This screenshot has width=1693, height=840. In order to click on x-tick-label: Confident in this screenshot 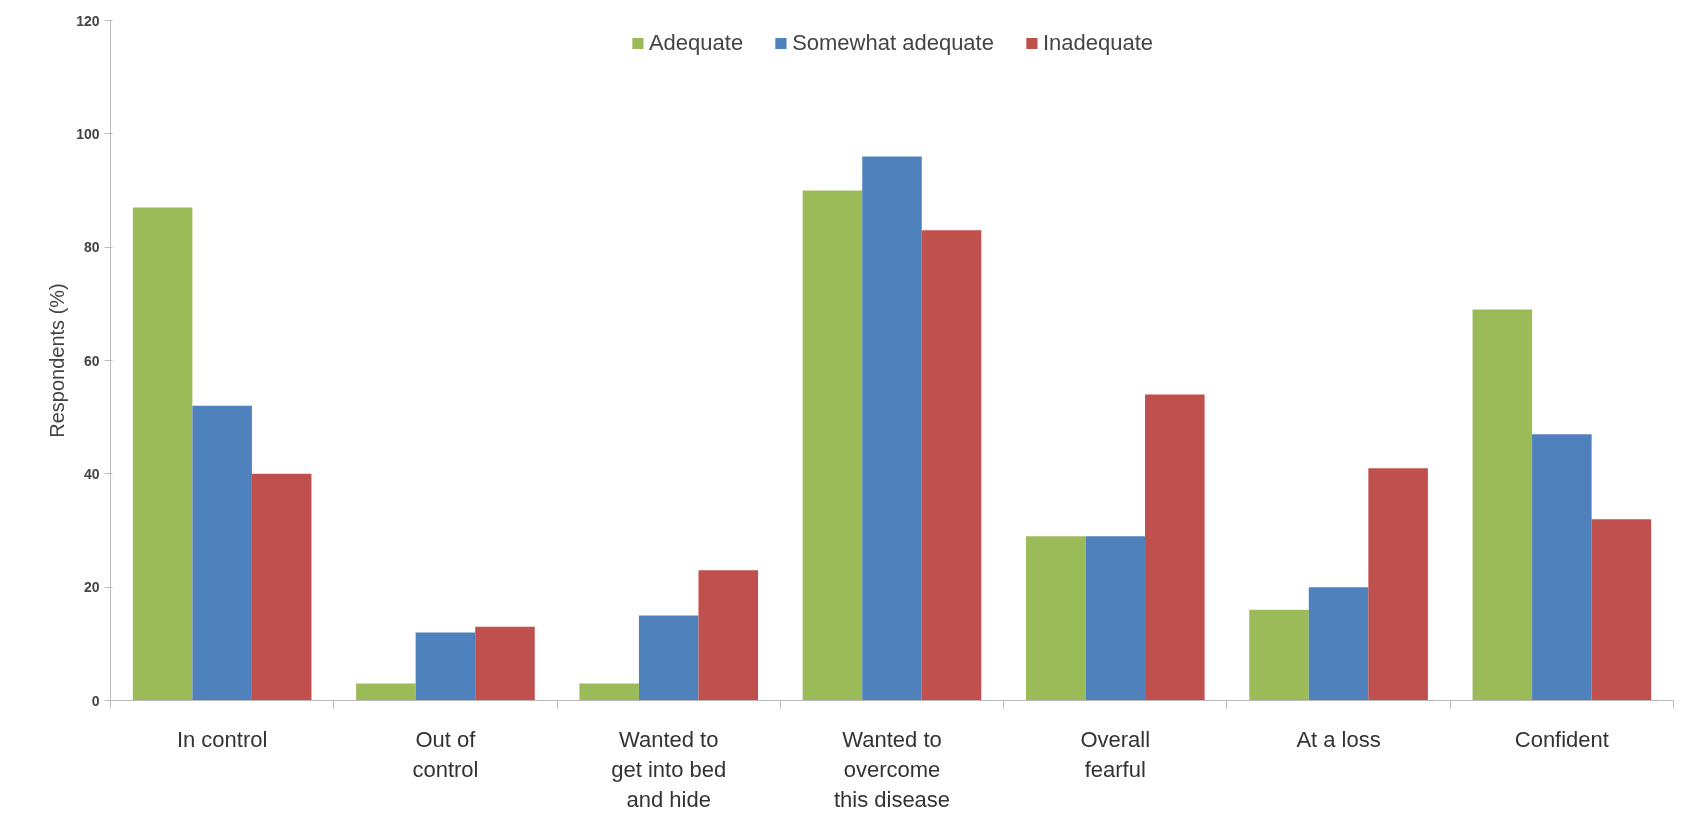, I will do `click(1561, 739)`.